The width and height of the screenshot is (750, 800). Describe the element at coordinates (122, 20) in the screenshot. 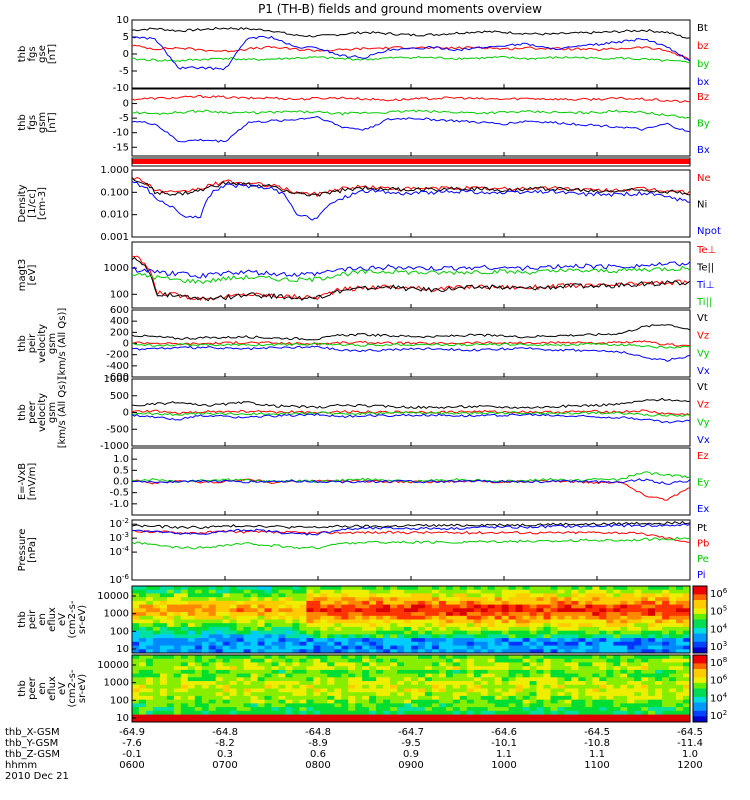

I see `ytick-label: 10` at that location.